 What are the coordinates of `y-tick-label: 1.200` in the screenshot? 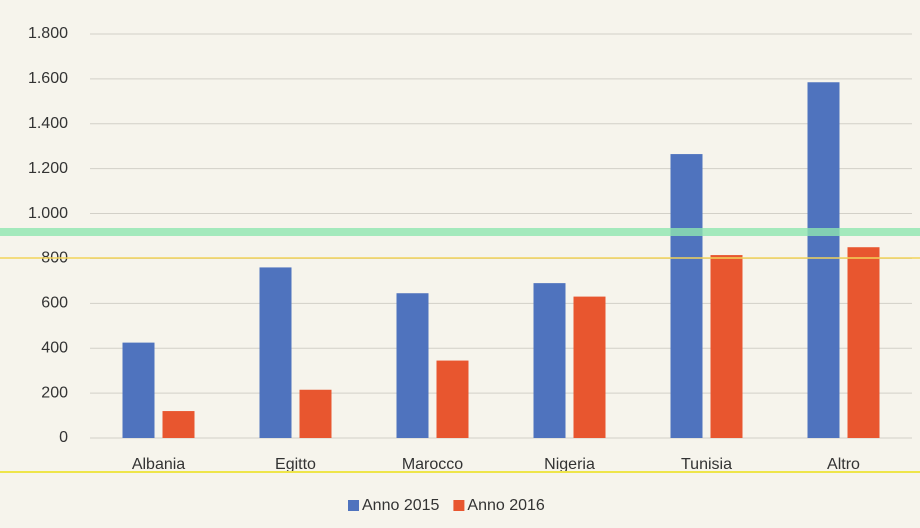 It's located at (48, 168).